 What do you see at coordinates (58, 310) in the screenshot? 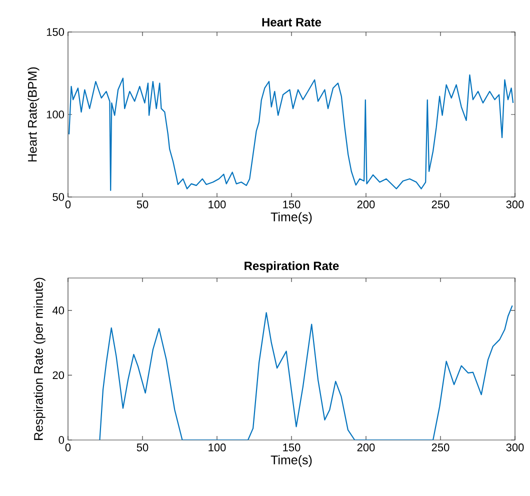
I see `y-tick-label: 40` at bounding box center [58, 310].